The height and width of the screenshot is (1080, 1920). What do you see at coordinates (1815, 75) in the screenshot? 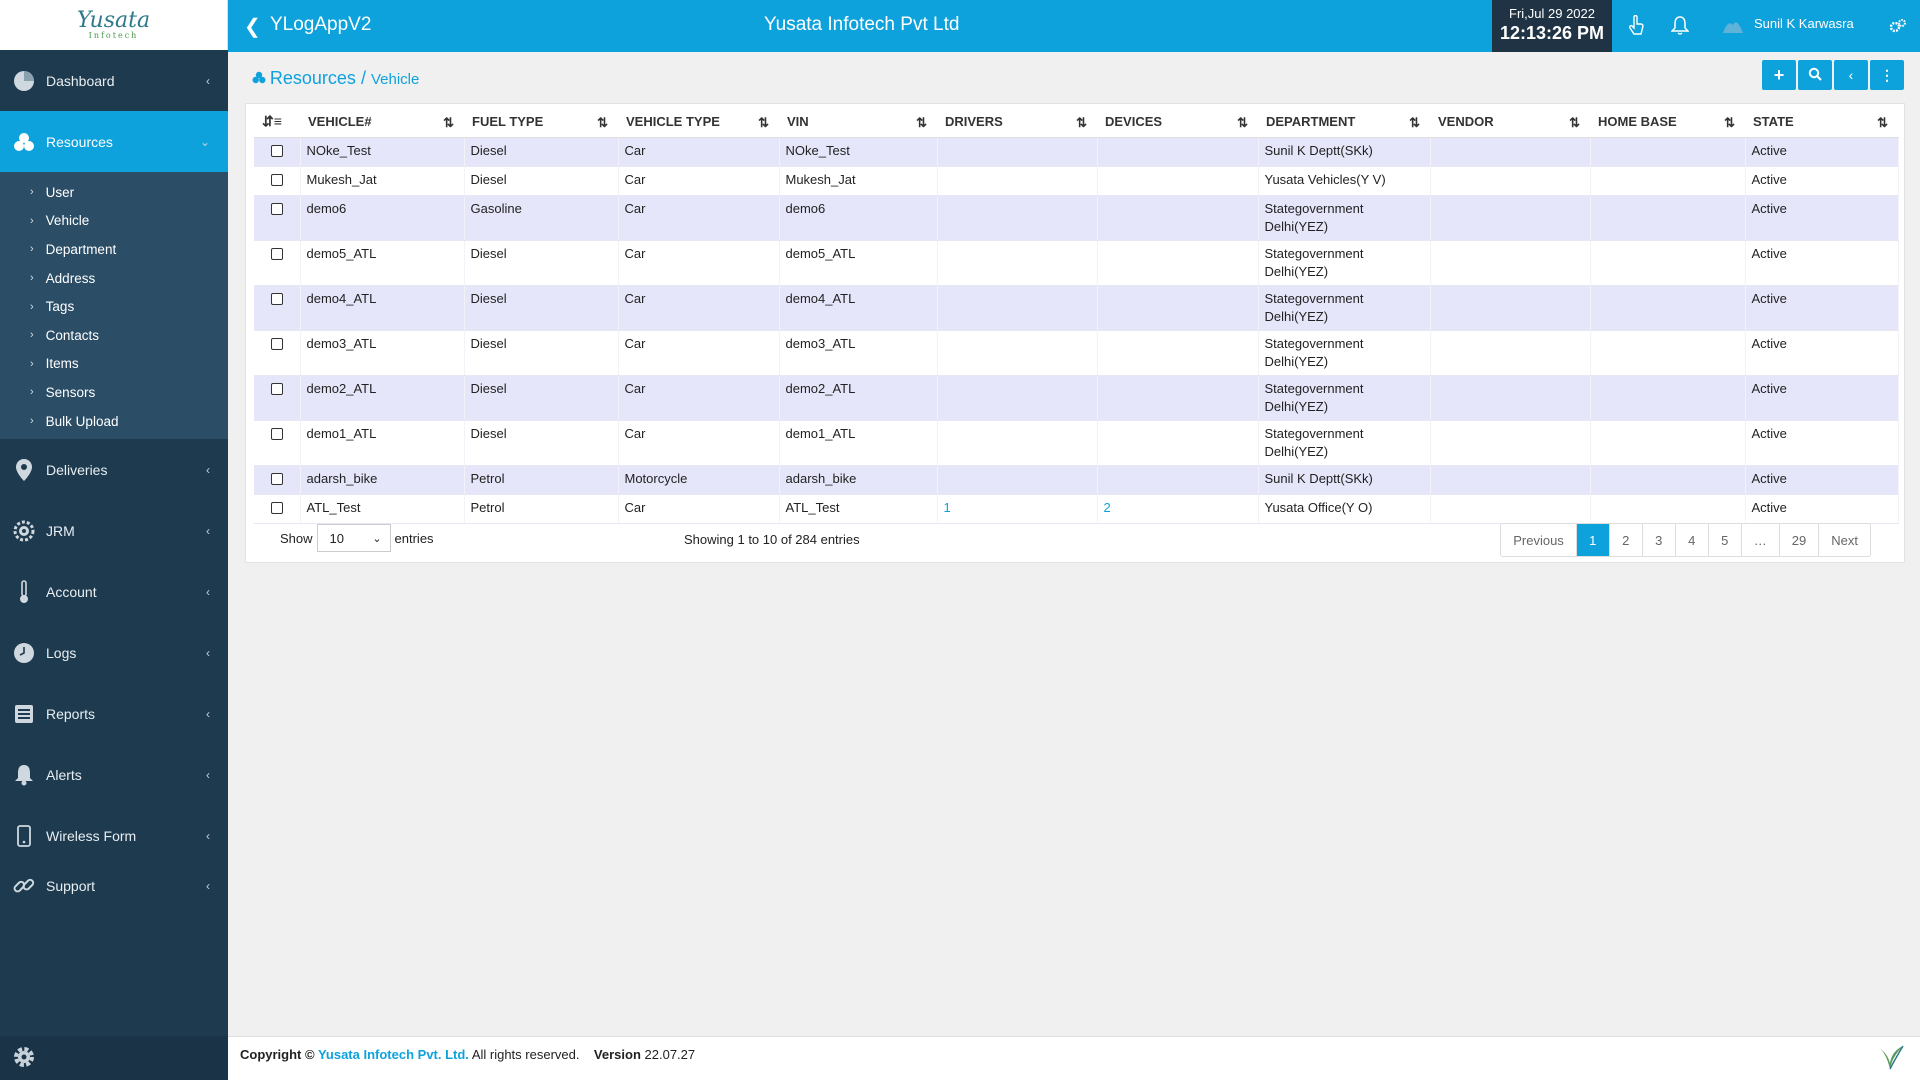
I see `search-button` at bounding box center [1815, 75].